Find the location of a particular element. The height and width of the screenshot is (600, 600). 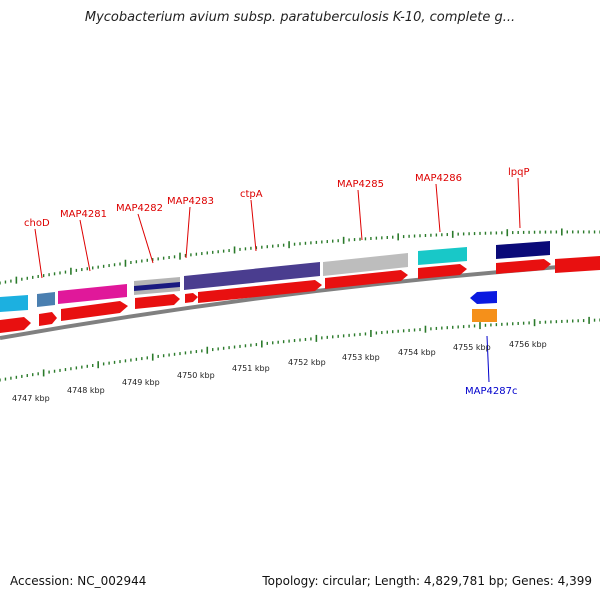

outer-tick-row is located at coordinates (300, 256).